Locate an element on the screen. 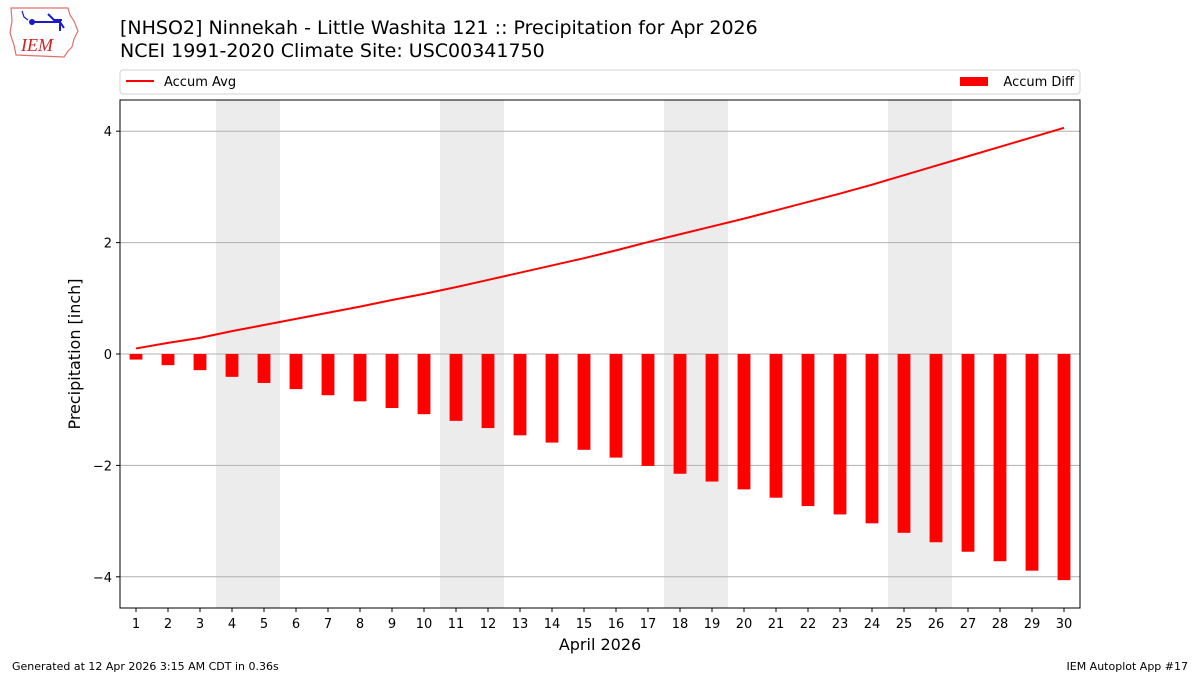 The image size is (1200, 675). y-tick-label: 4 is located at coordinates (108, 132).